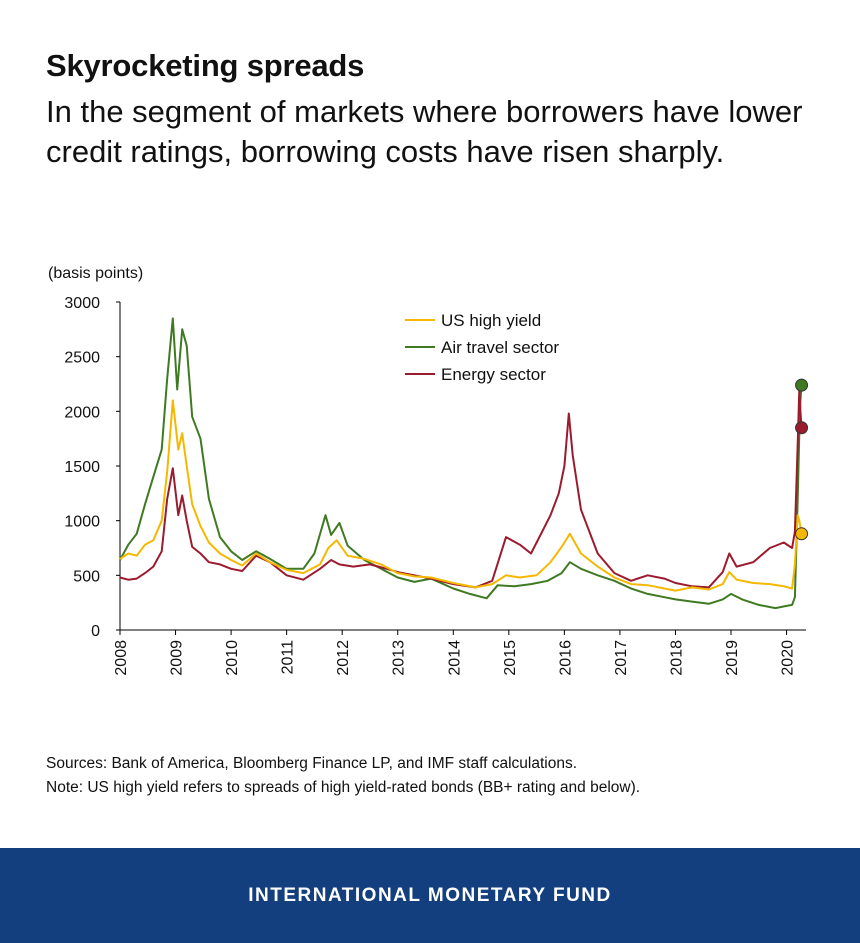  I want to click on x-tick-label: 2016, so click(565, 658).